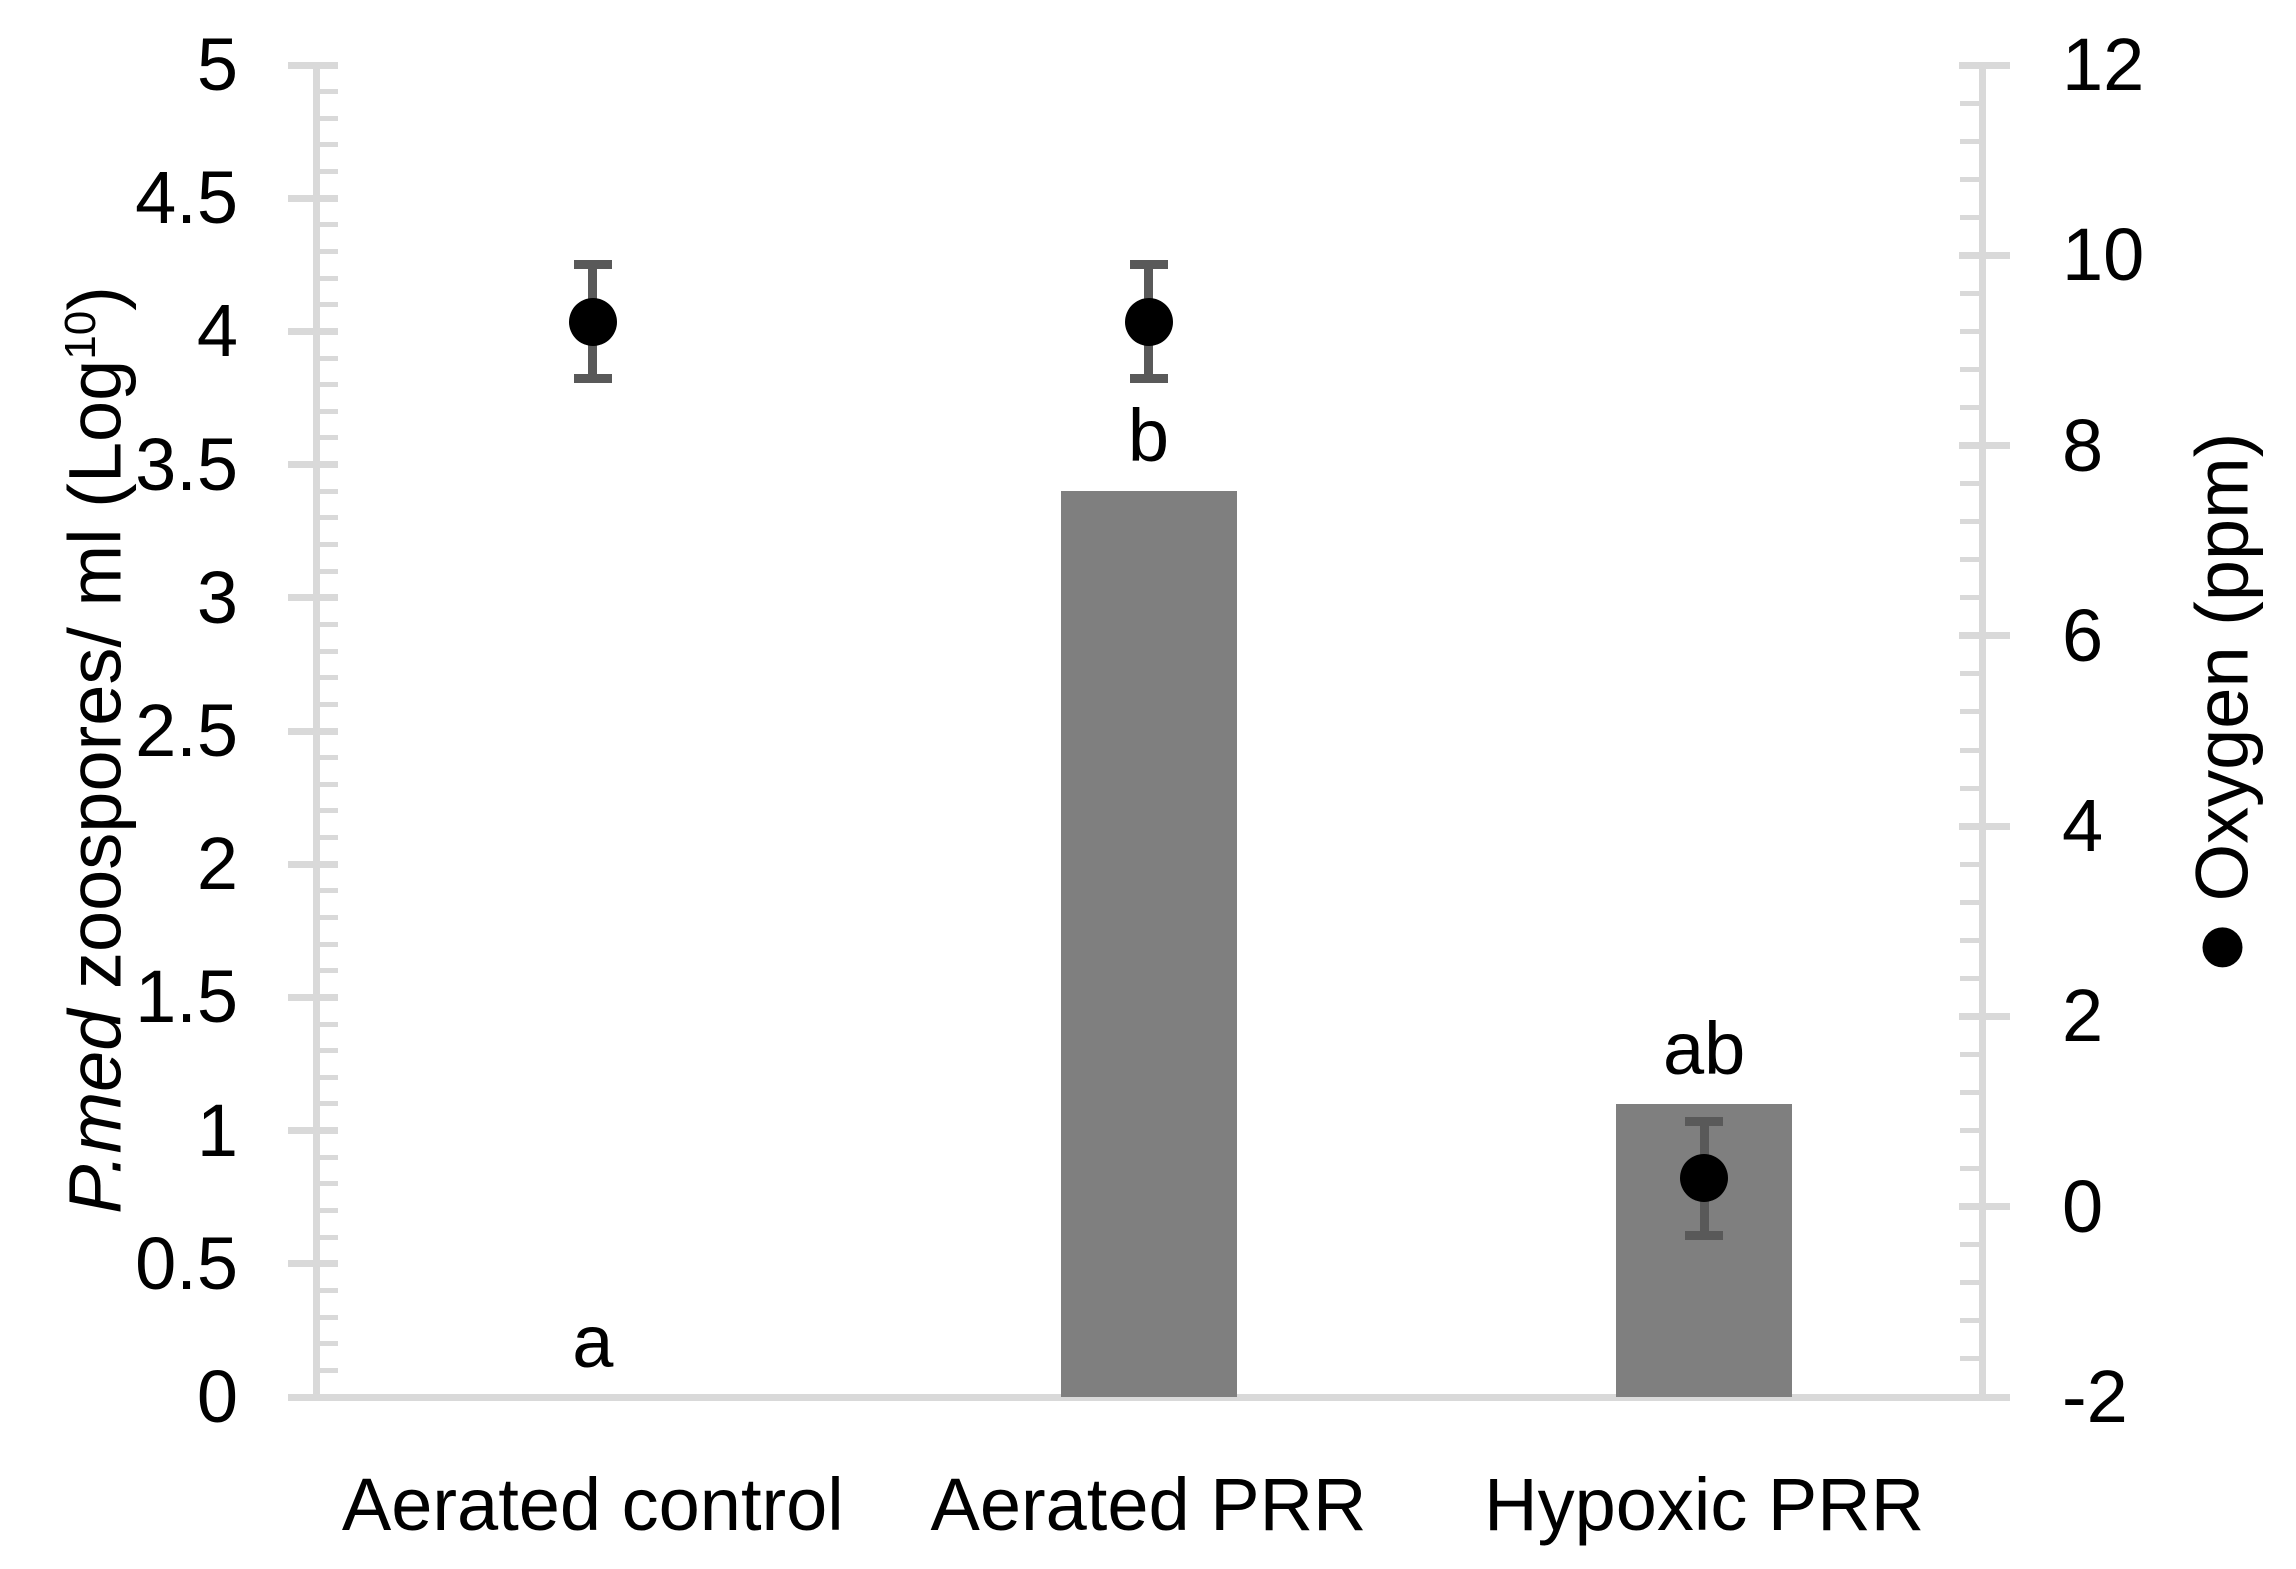 The height and width of the screenshot is (1569, 2296). Describe the element at coordinates (217, 331) in the screenshot. I see `left-axis-tick-label: 4` at that location.